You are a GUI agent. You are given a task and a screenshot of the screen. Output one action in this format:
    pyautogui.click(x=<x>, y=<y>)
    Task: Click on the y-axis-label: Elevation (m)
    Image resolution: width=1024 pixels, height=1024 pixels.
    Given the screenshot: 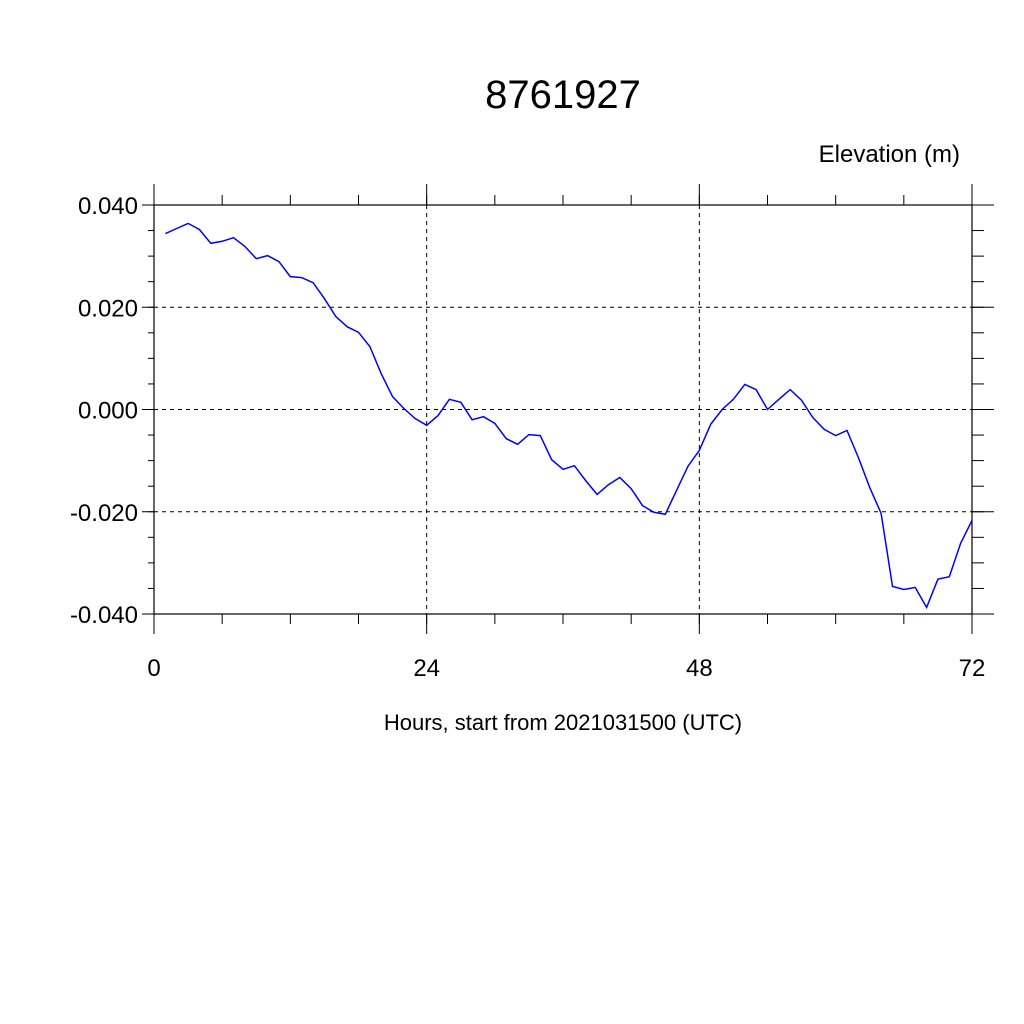 What is the action you would take?
    pyautogui.click(x=889, y=154)
    